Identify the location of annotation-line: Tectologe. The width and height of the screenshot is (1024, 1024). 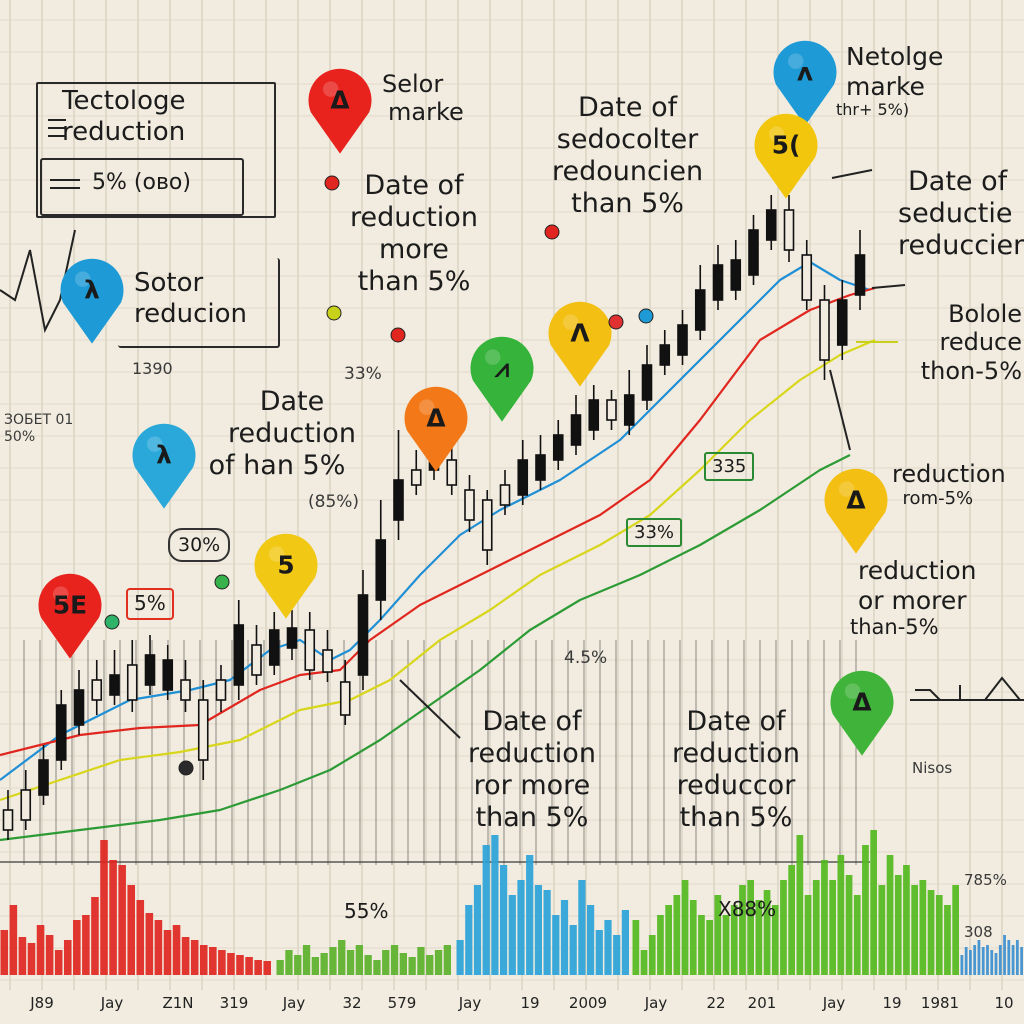
(124, 101).